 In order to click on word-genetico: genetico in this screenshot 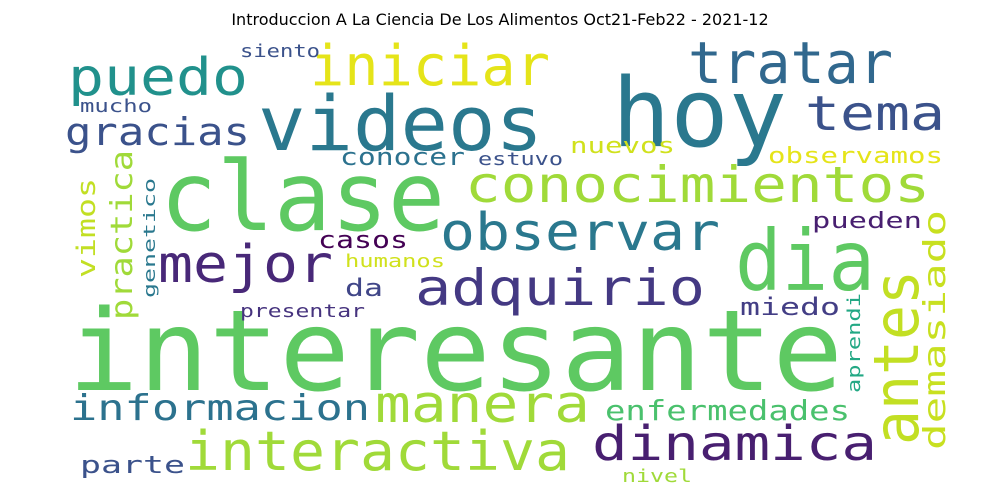, I will do `click(149, 238)`.